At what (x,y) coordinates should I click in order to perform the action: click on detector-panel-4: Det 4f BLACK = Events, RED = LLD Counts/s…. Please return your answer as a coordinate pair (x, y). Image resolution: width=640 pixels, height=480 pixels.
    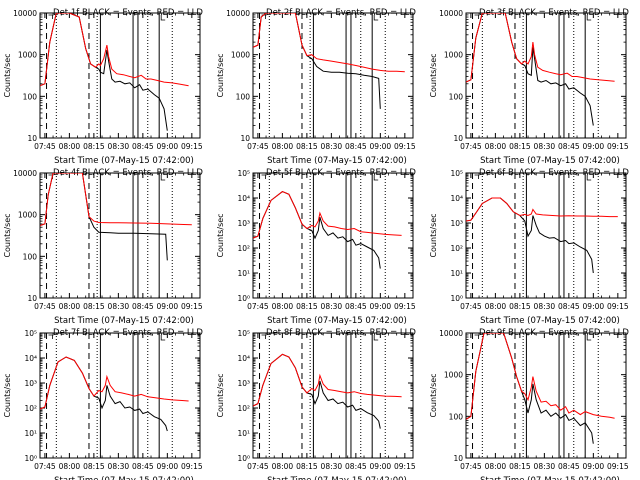
    Looking at the image, I should click on (103, 247).